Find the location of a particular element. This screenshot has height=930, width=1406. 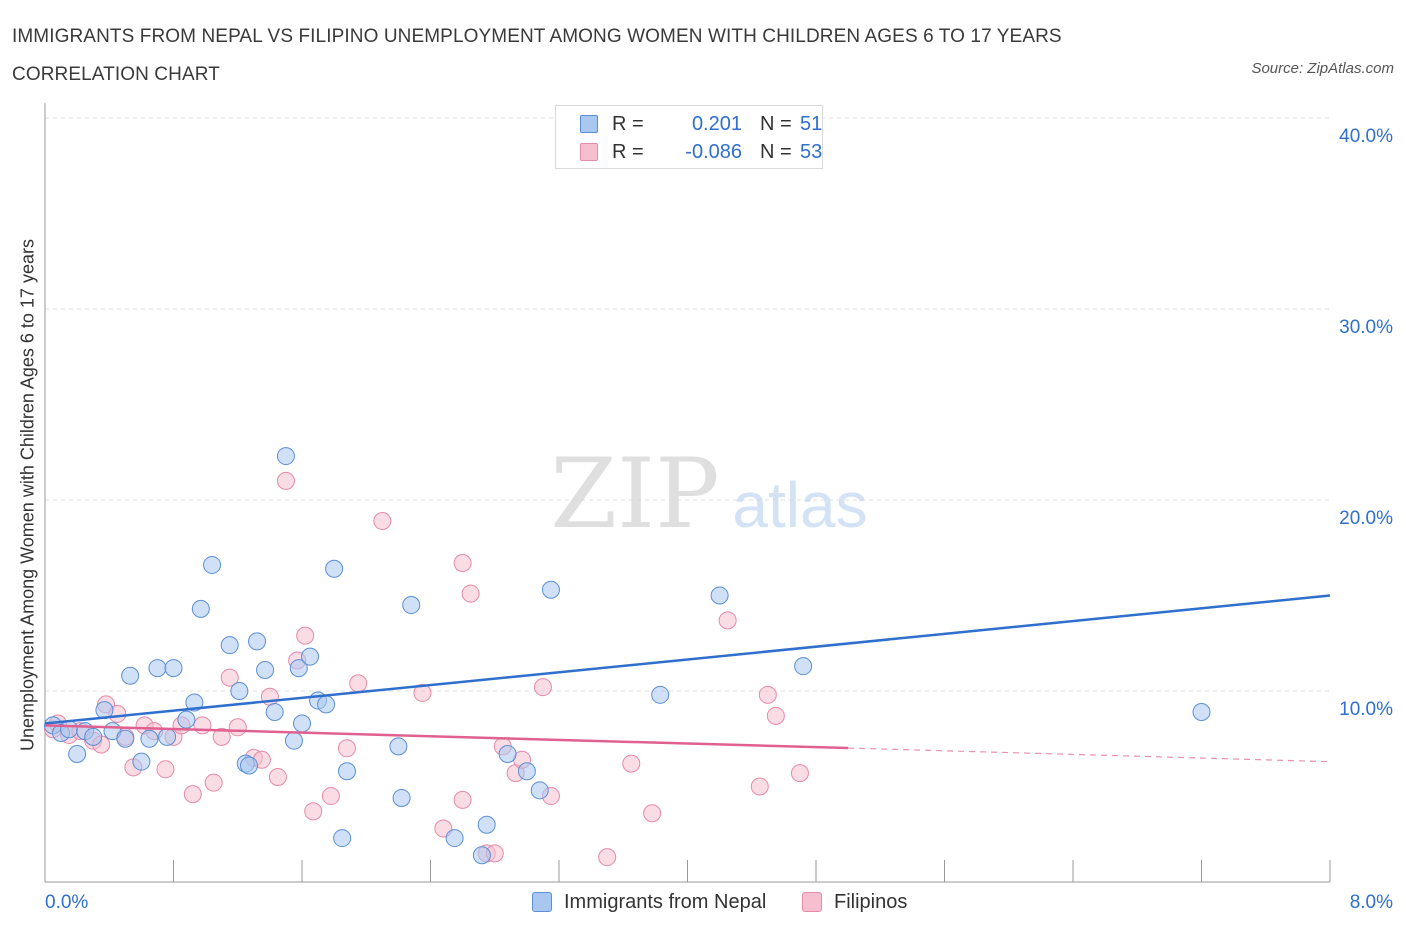

legend-r-value-filipino: -0.086 is located at coordinates (713, 152).